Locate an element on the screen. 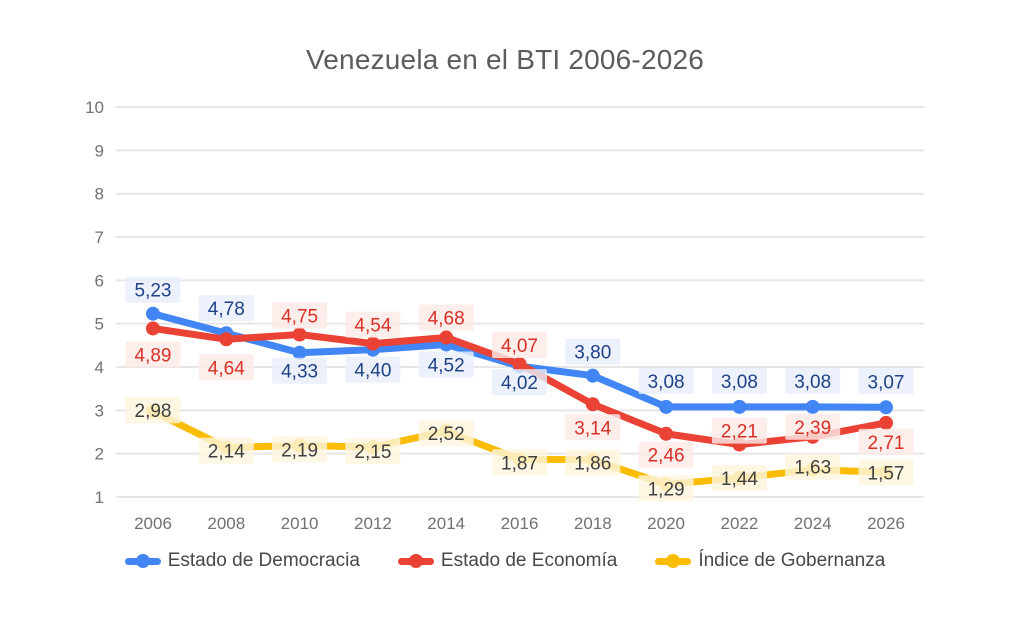  data-label: 3,14 is located at coordinates (592, 428).